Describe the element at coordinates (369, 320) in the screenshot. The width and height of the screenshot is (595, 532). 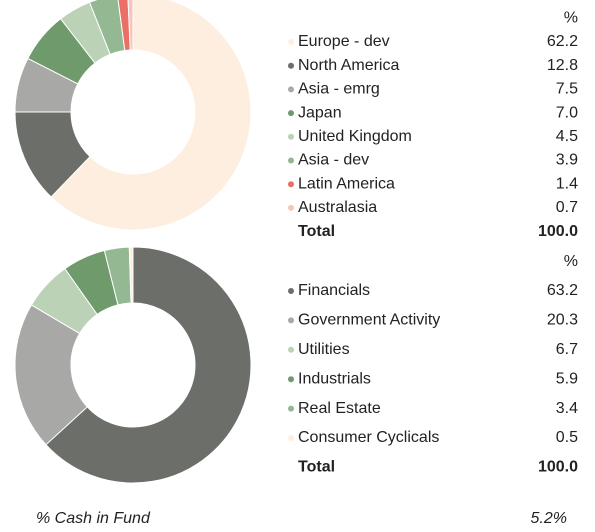
I see `legend-label: Government Activity` at that location.